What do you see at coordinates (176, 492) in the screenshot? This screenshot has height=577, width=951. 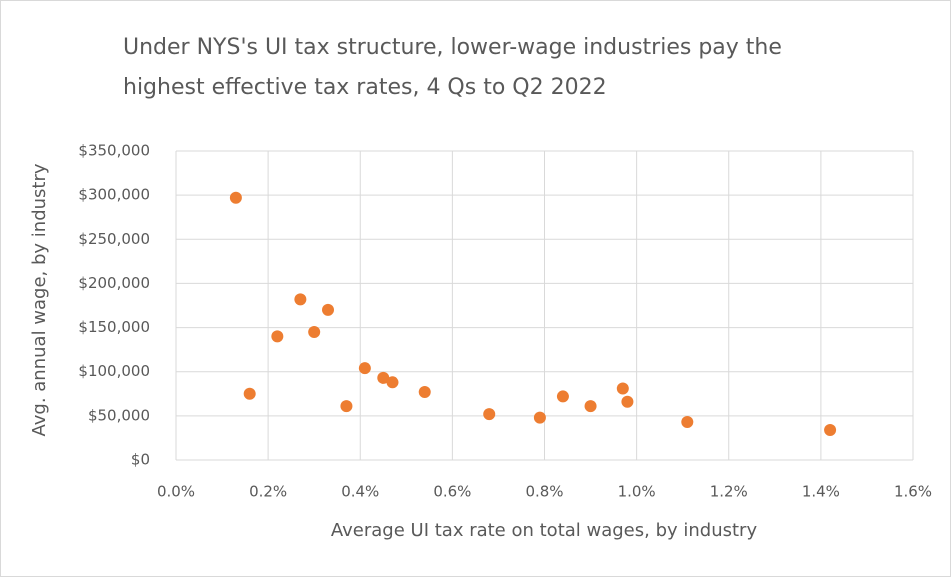 I see `x-tick-label: 0.0%` at bounding box center [176, 492].